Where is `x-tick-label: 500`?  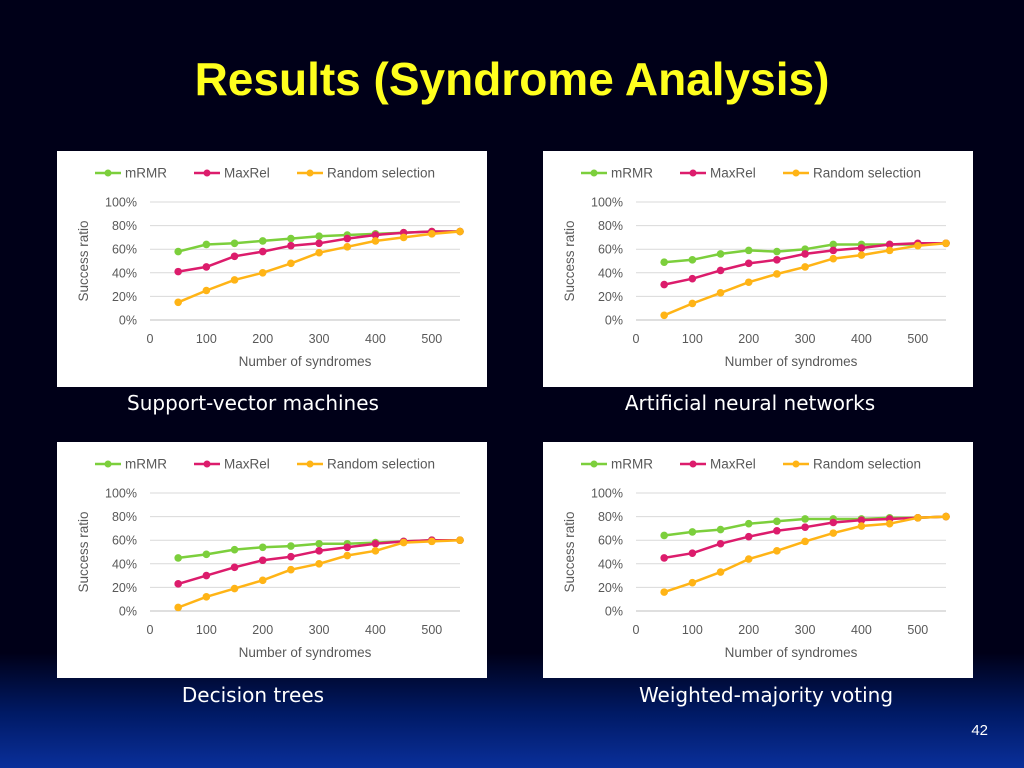 x-tick-label: 500 is located at coordinates (431, 630).